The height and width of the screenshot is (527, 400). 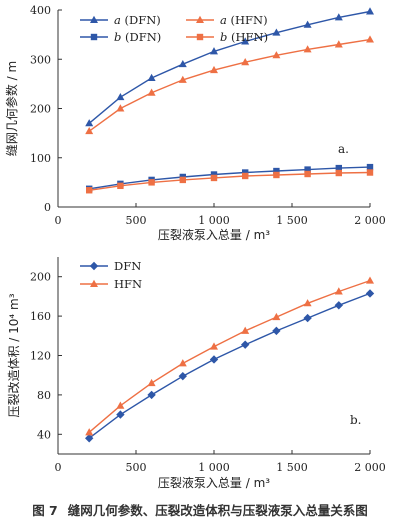 What do you see at coordinates (343, 149) in the screenshot?
I see `panel-label: a.` at bounding box center [343, 149].